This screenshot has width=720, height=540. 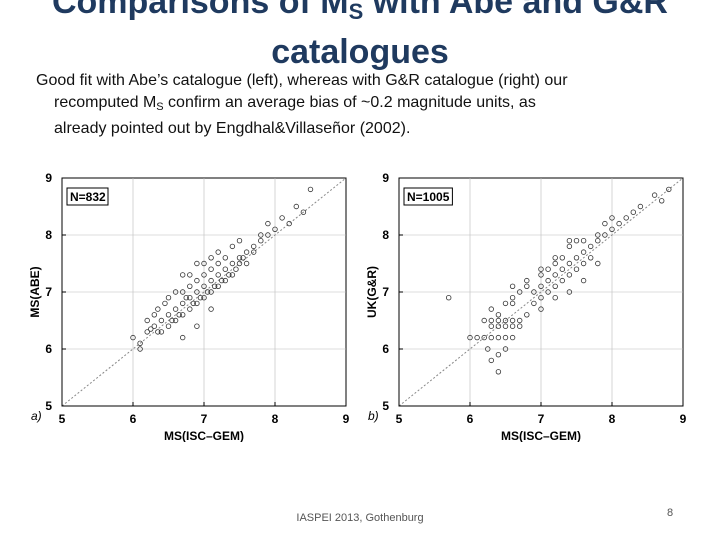 I want to click on y-tick-label: 5, so click(x=48, y=406).